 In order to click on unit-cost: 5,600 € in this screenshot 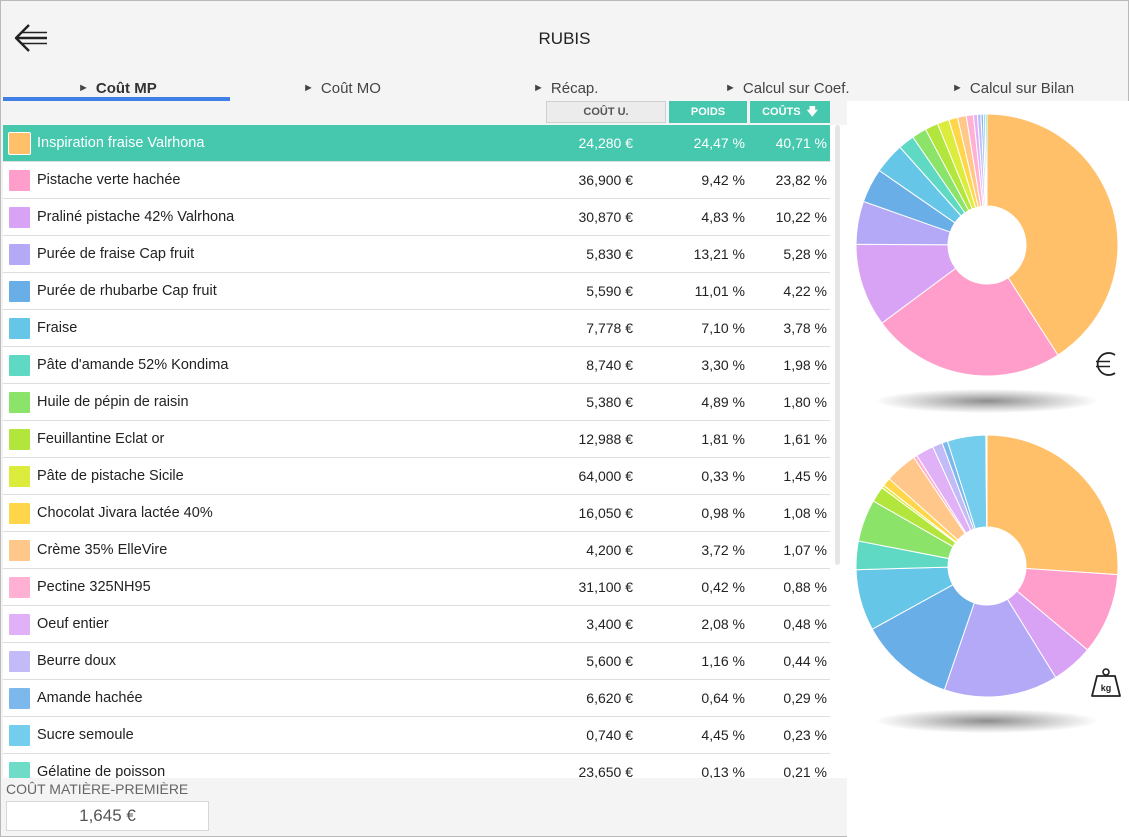, I will do `click(609, 661)`.